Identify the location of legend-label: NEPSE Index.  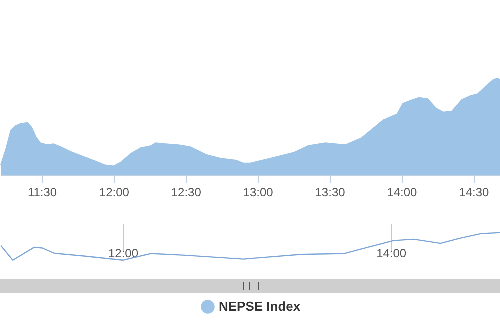
(260, 306).